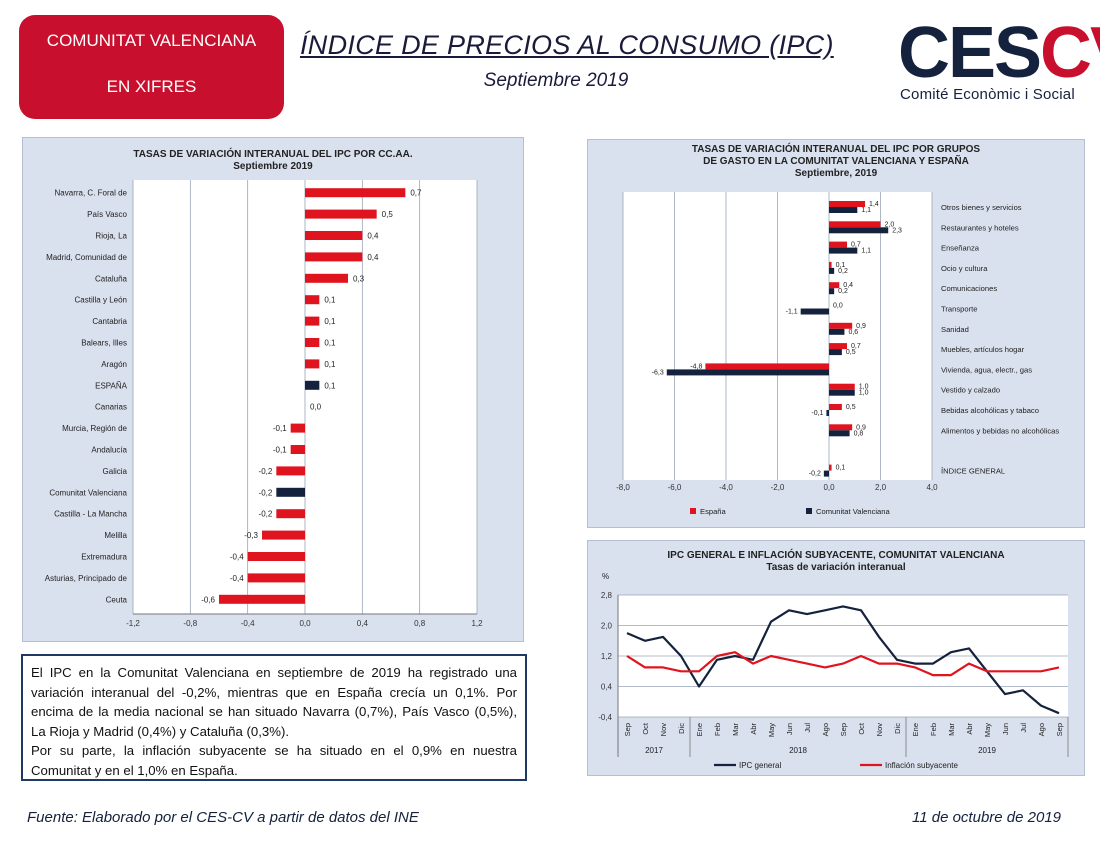  Describe the element at coordinates (735, 729) in the screenshot. I see `x-tick-label: Mar` at that location.